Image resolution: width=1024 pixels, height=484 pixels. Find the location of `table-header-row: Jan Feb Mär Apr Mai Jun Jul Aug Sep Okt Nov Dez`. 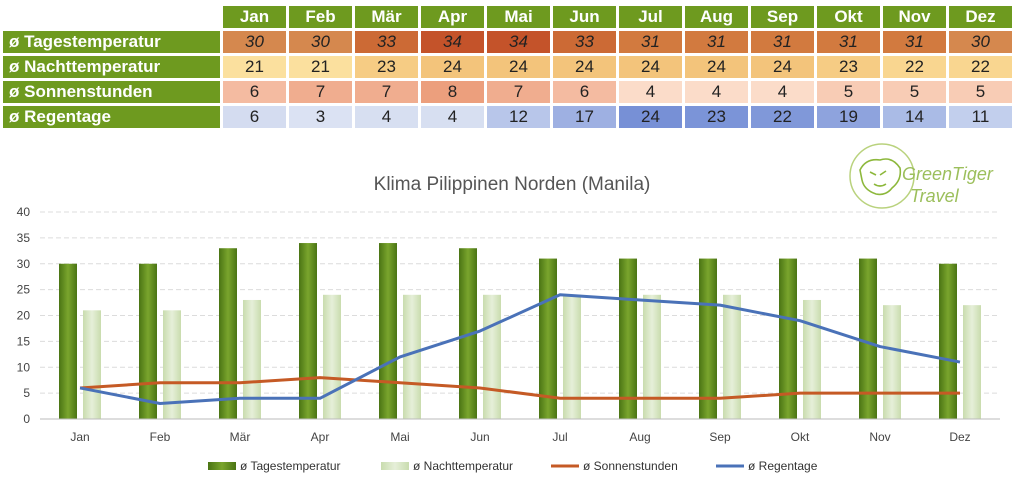

table-header-row: Jan Feb Mär Apr Mai Jun Jul Aug Sep Okt Nov Dez is located at coordinates (507, 17).